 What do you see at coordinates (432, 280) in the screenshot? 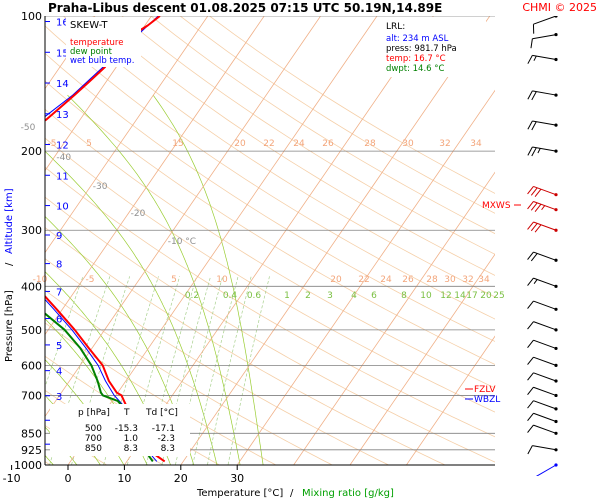
I see `theta-label-lower: 28` at bounding box center [432, 280].